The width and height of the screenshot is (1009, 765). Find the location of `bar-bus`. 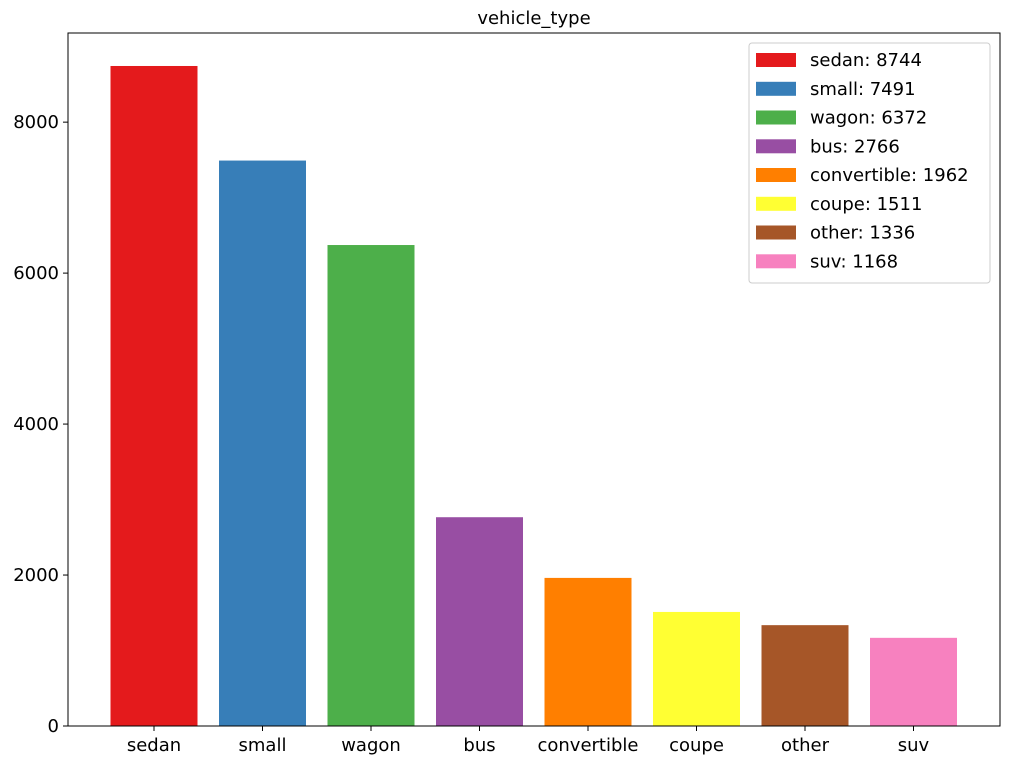

bar-bus is located at coordinates (479, 621).